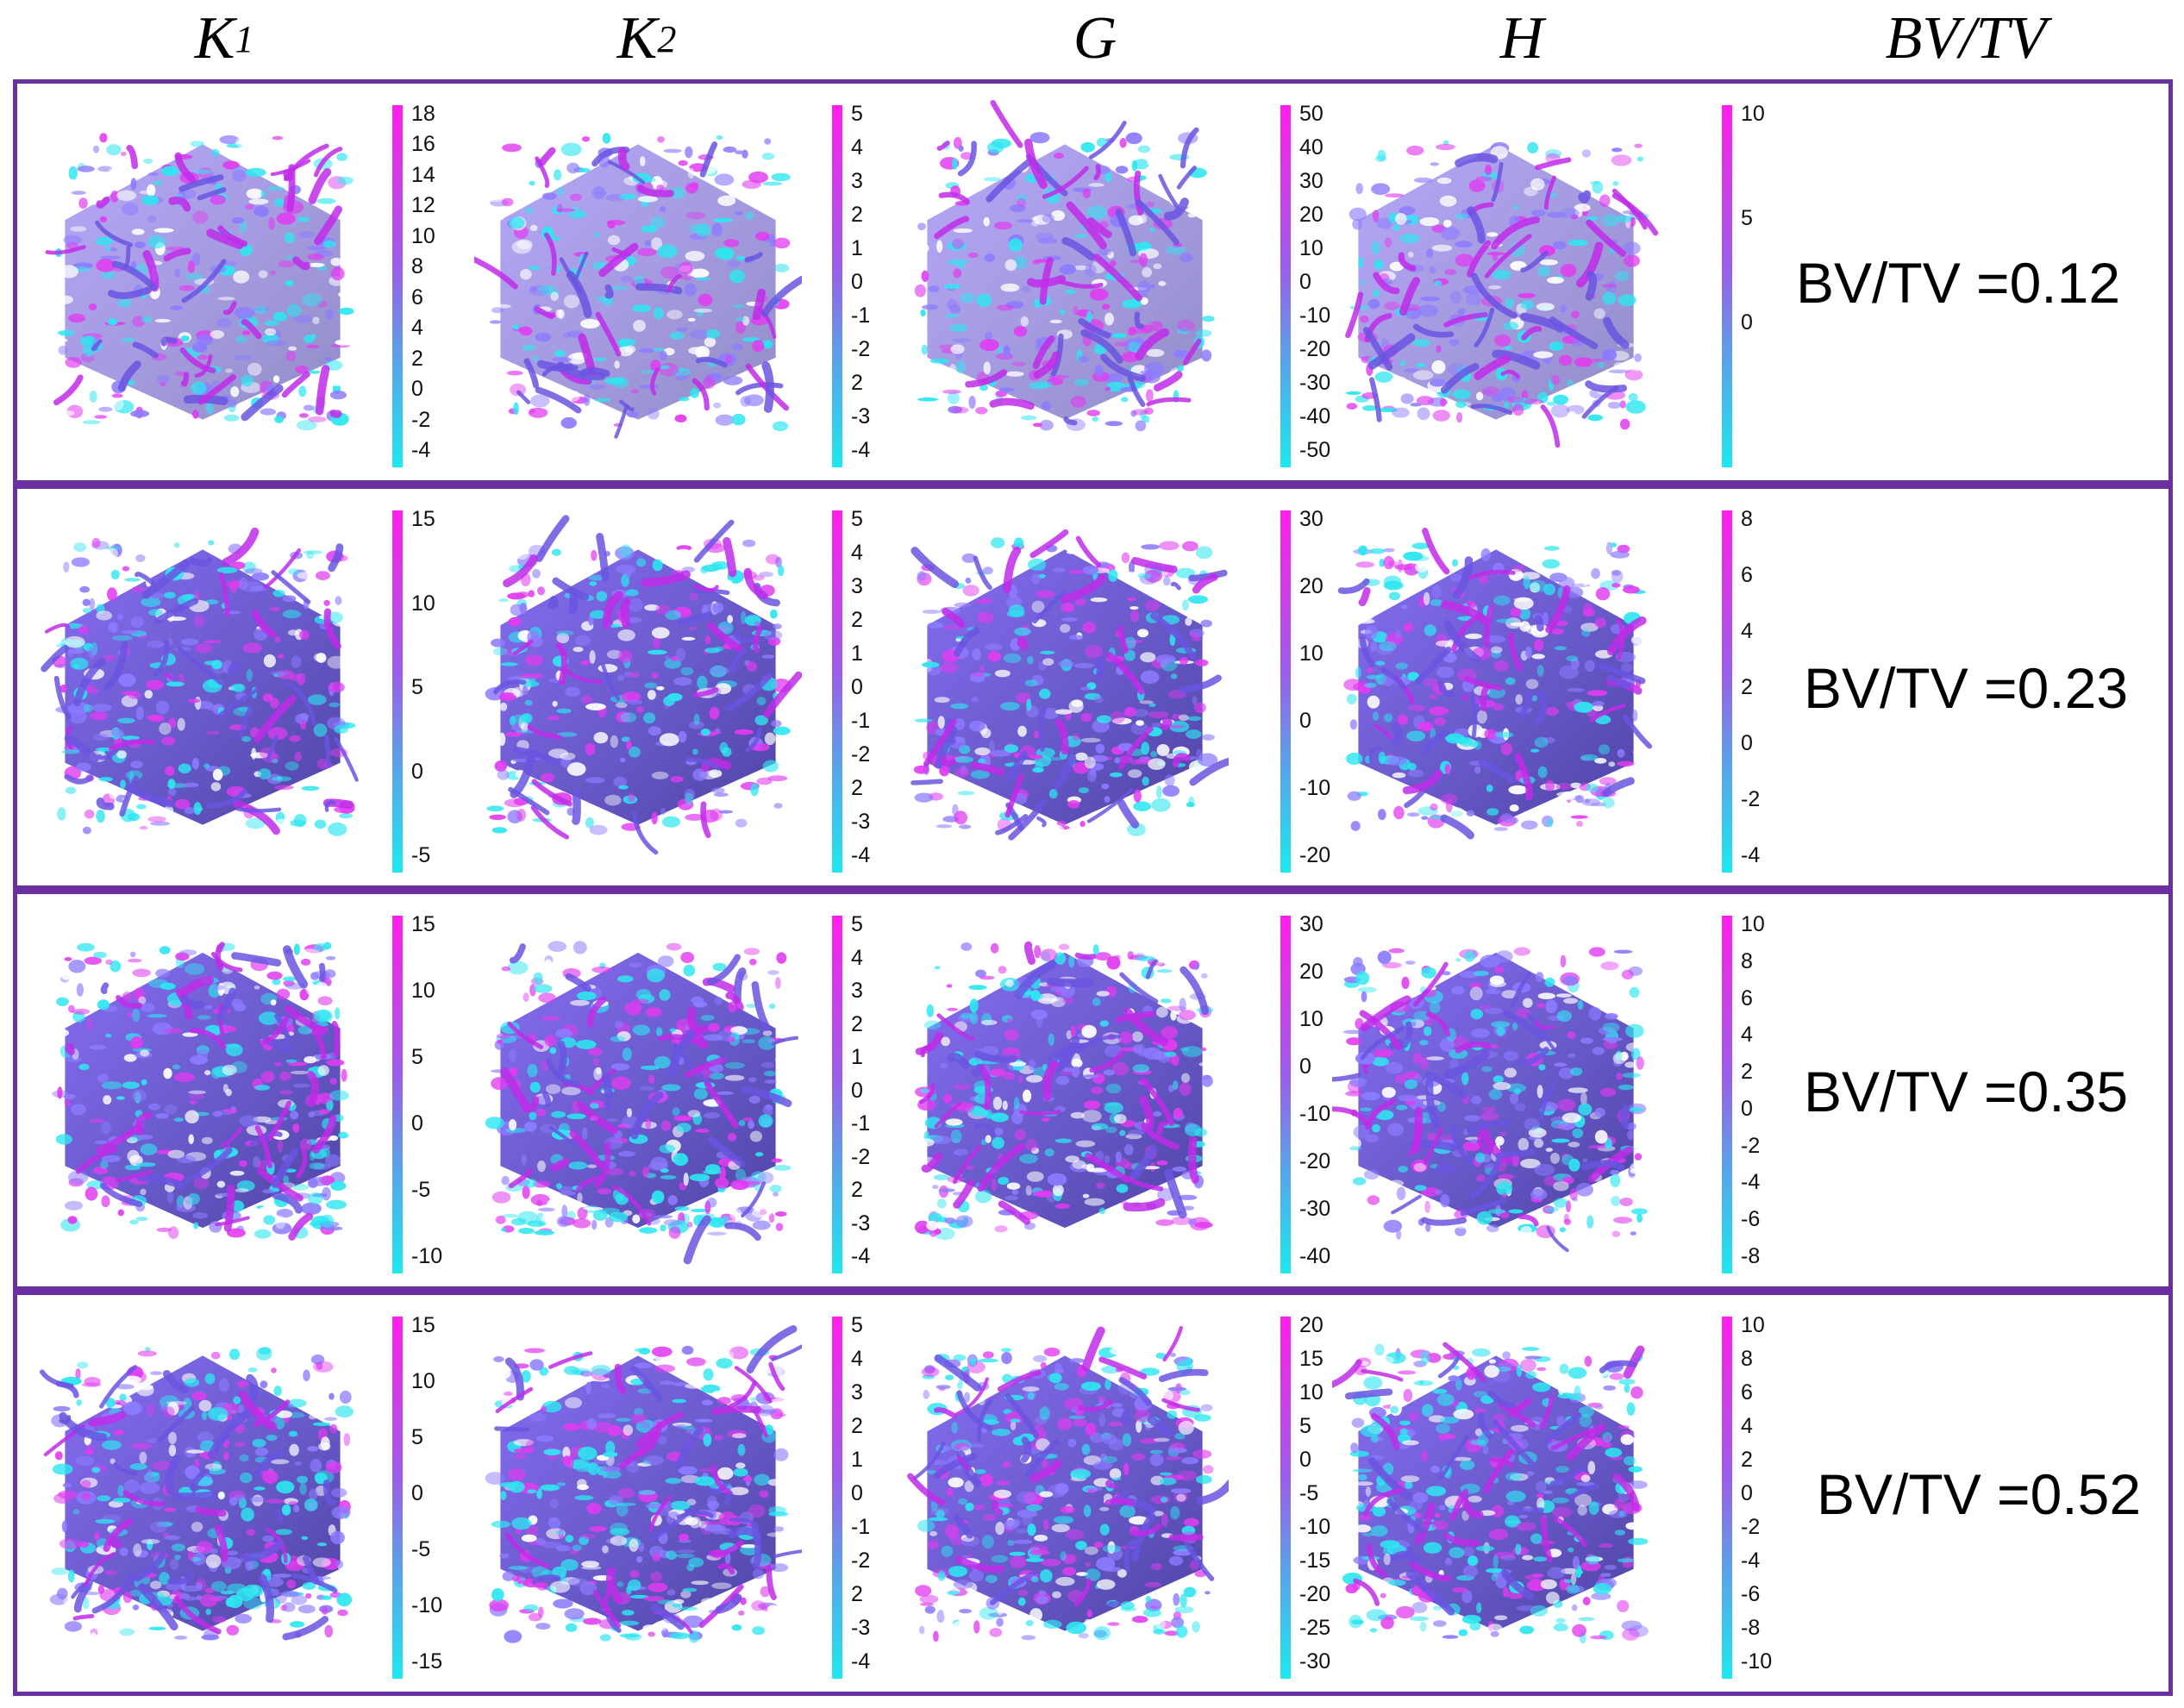 Image resolution: width=2184 pixels, height=1708 pixels. What do you see at coordinates (417, 771) in the screenshot?
I see `colorbar-tick-label: 0` at bounding box center [417, 771].